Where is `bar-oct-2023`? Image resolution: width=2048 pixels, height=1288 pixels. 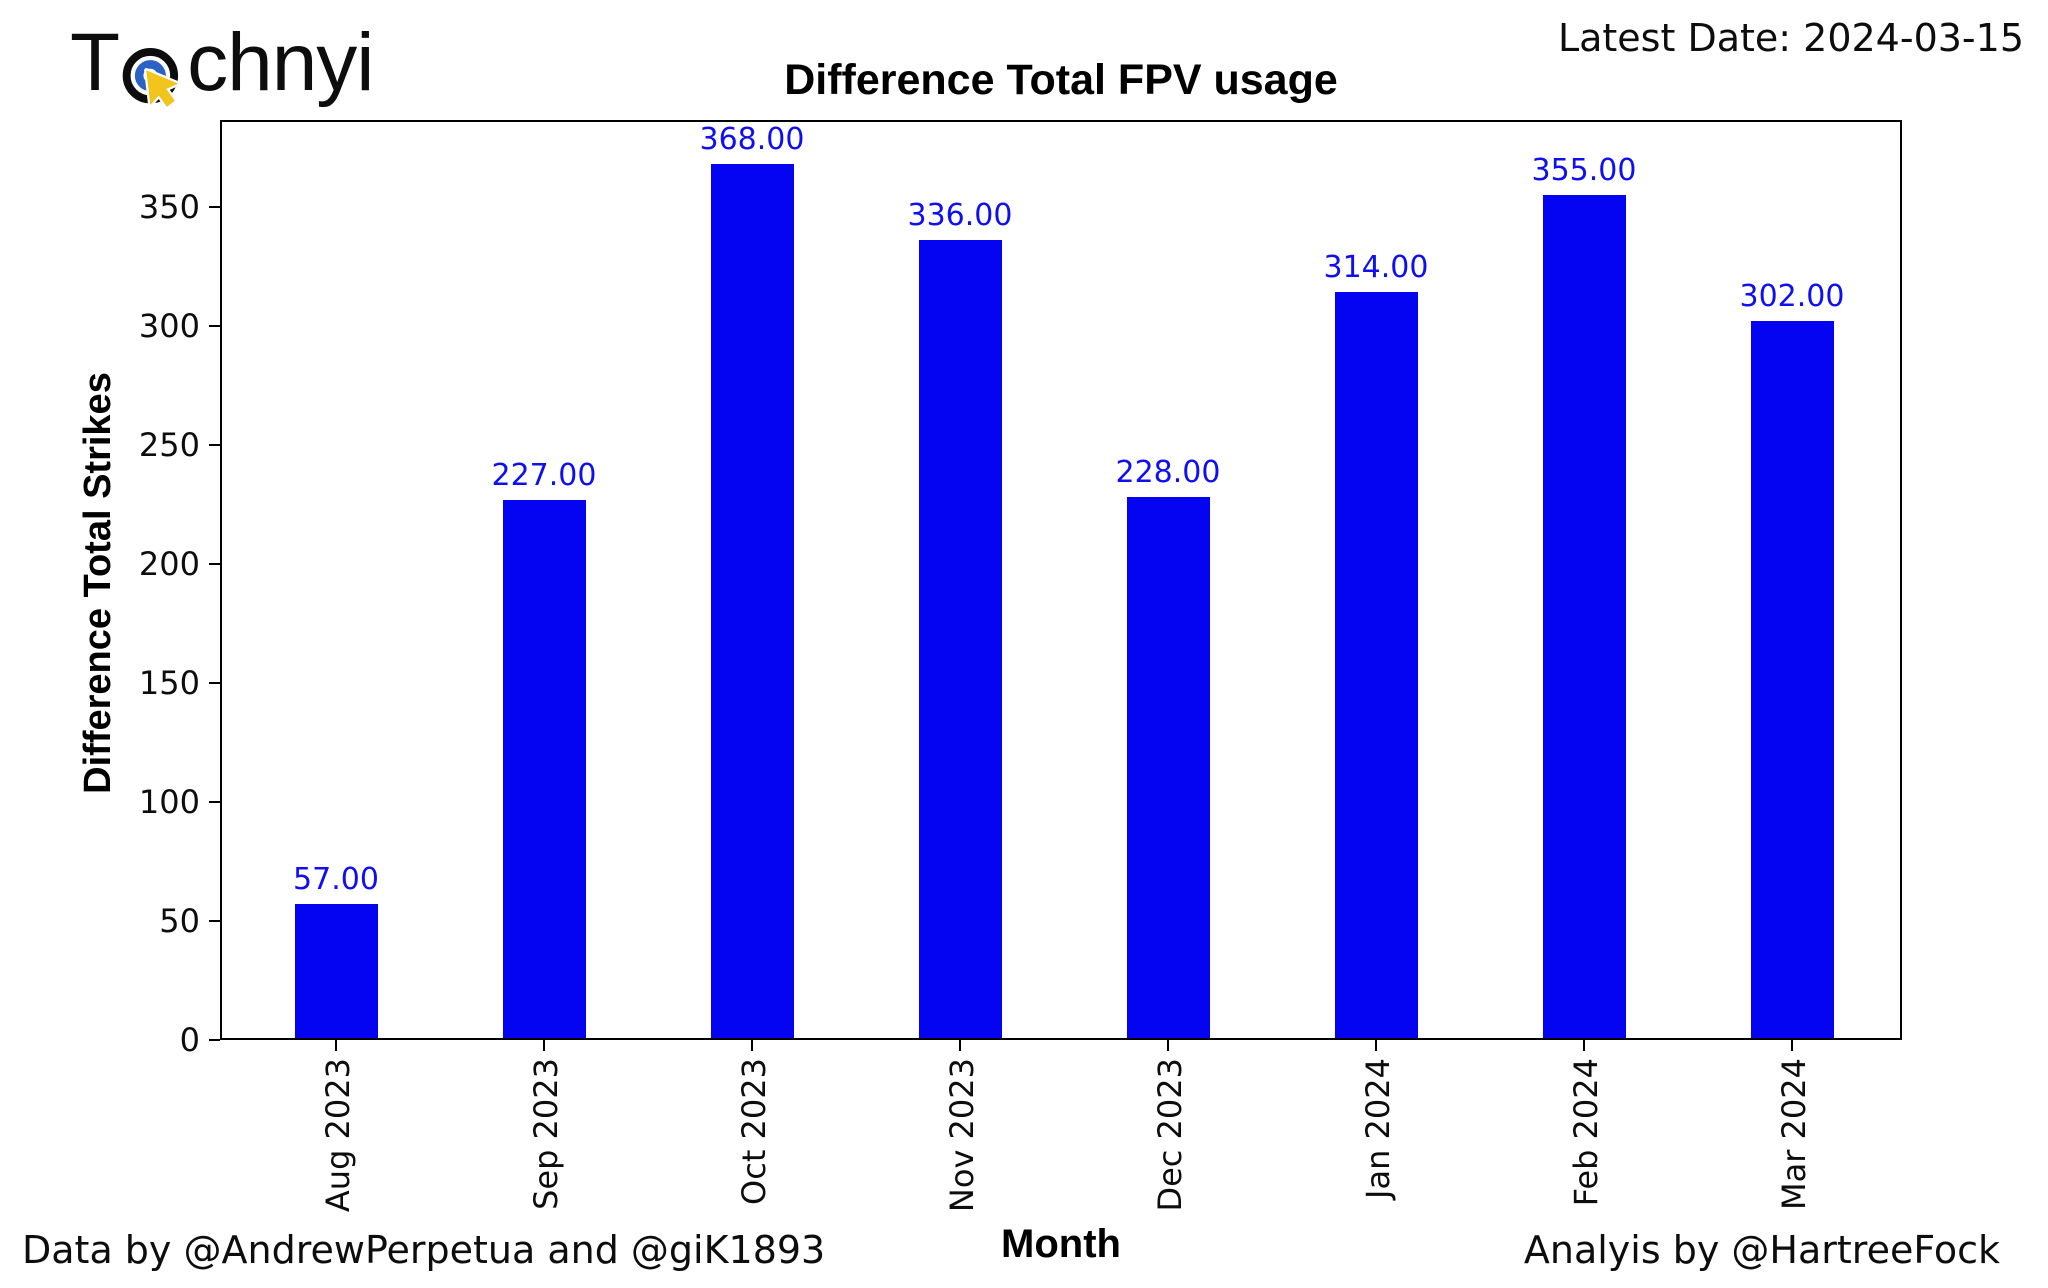
bar-oct-2023 is located at coordinates (752, 602).